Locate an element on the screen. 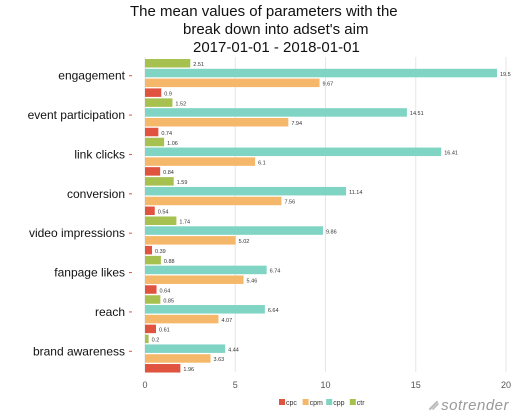  legend-swatch-cpp is located at coordinates (329, 402).